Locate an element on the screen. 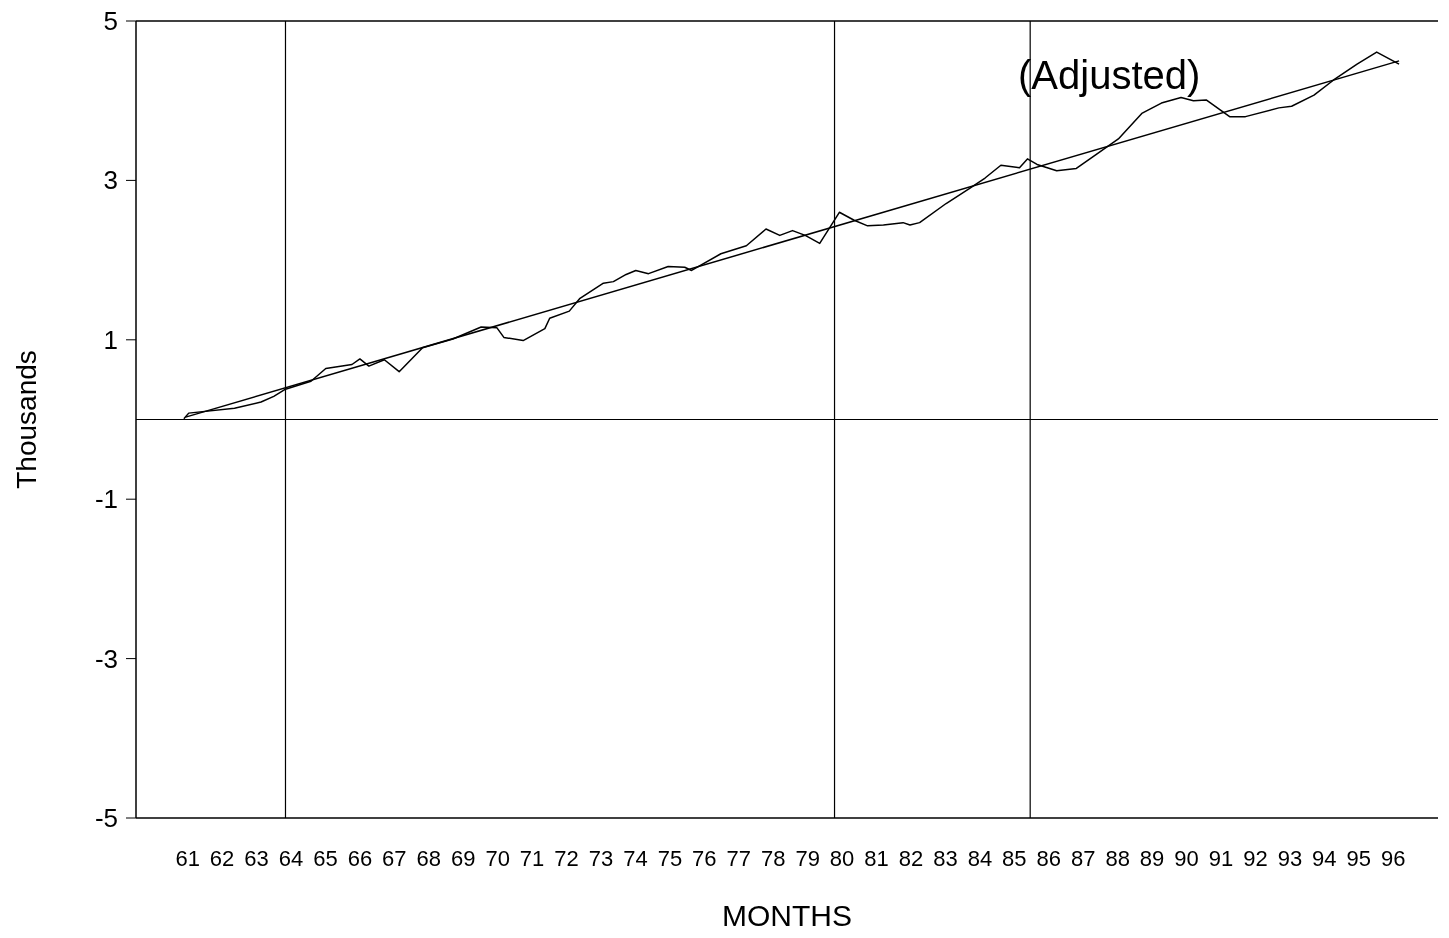 The width and height of the screenshot is (1449, 938). x-tick-label: 65 is located at coordinates (325, 858).